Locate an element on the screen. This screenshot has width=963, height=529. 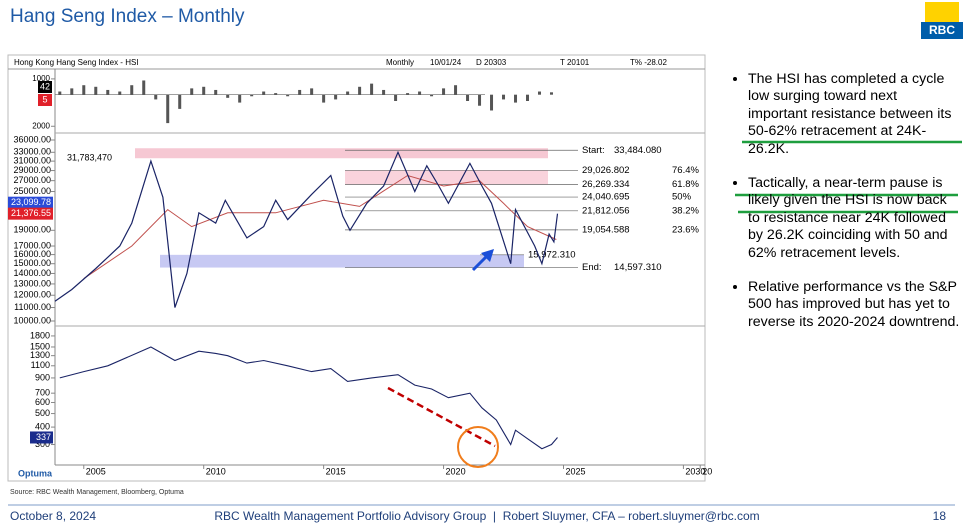
y-tick-label: 36000.00 is located at coordinates (32, 139).